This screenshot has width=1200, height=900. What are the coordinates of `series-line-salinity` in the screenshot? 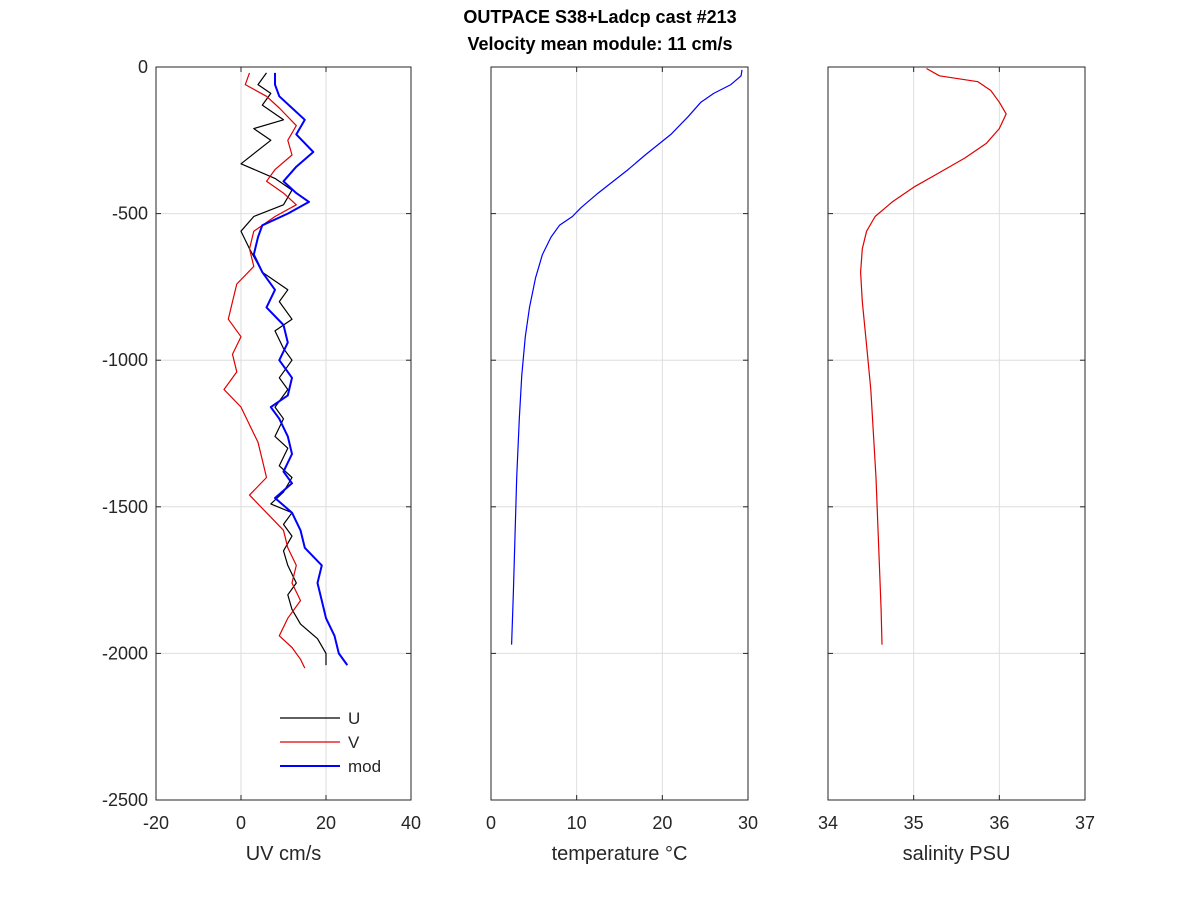 It's located at (933, 356).